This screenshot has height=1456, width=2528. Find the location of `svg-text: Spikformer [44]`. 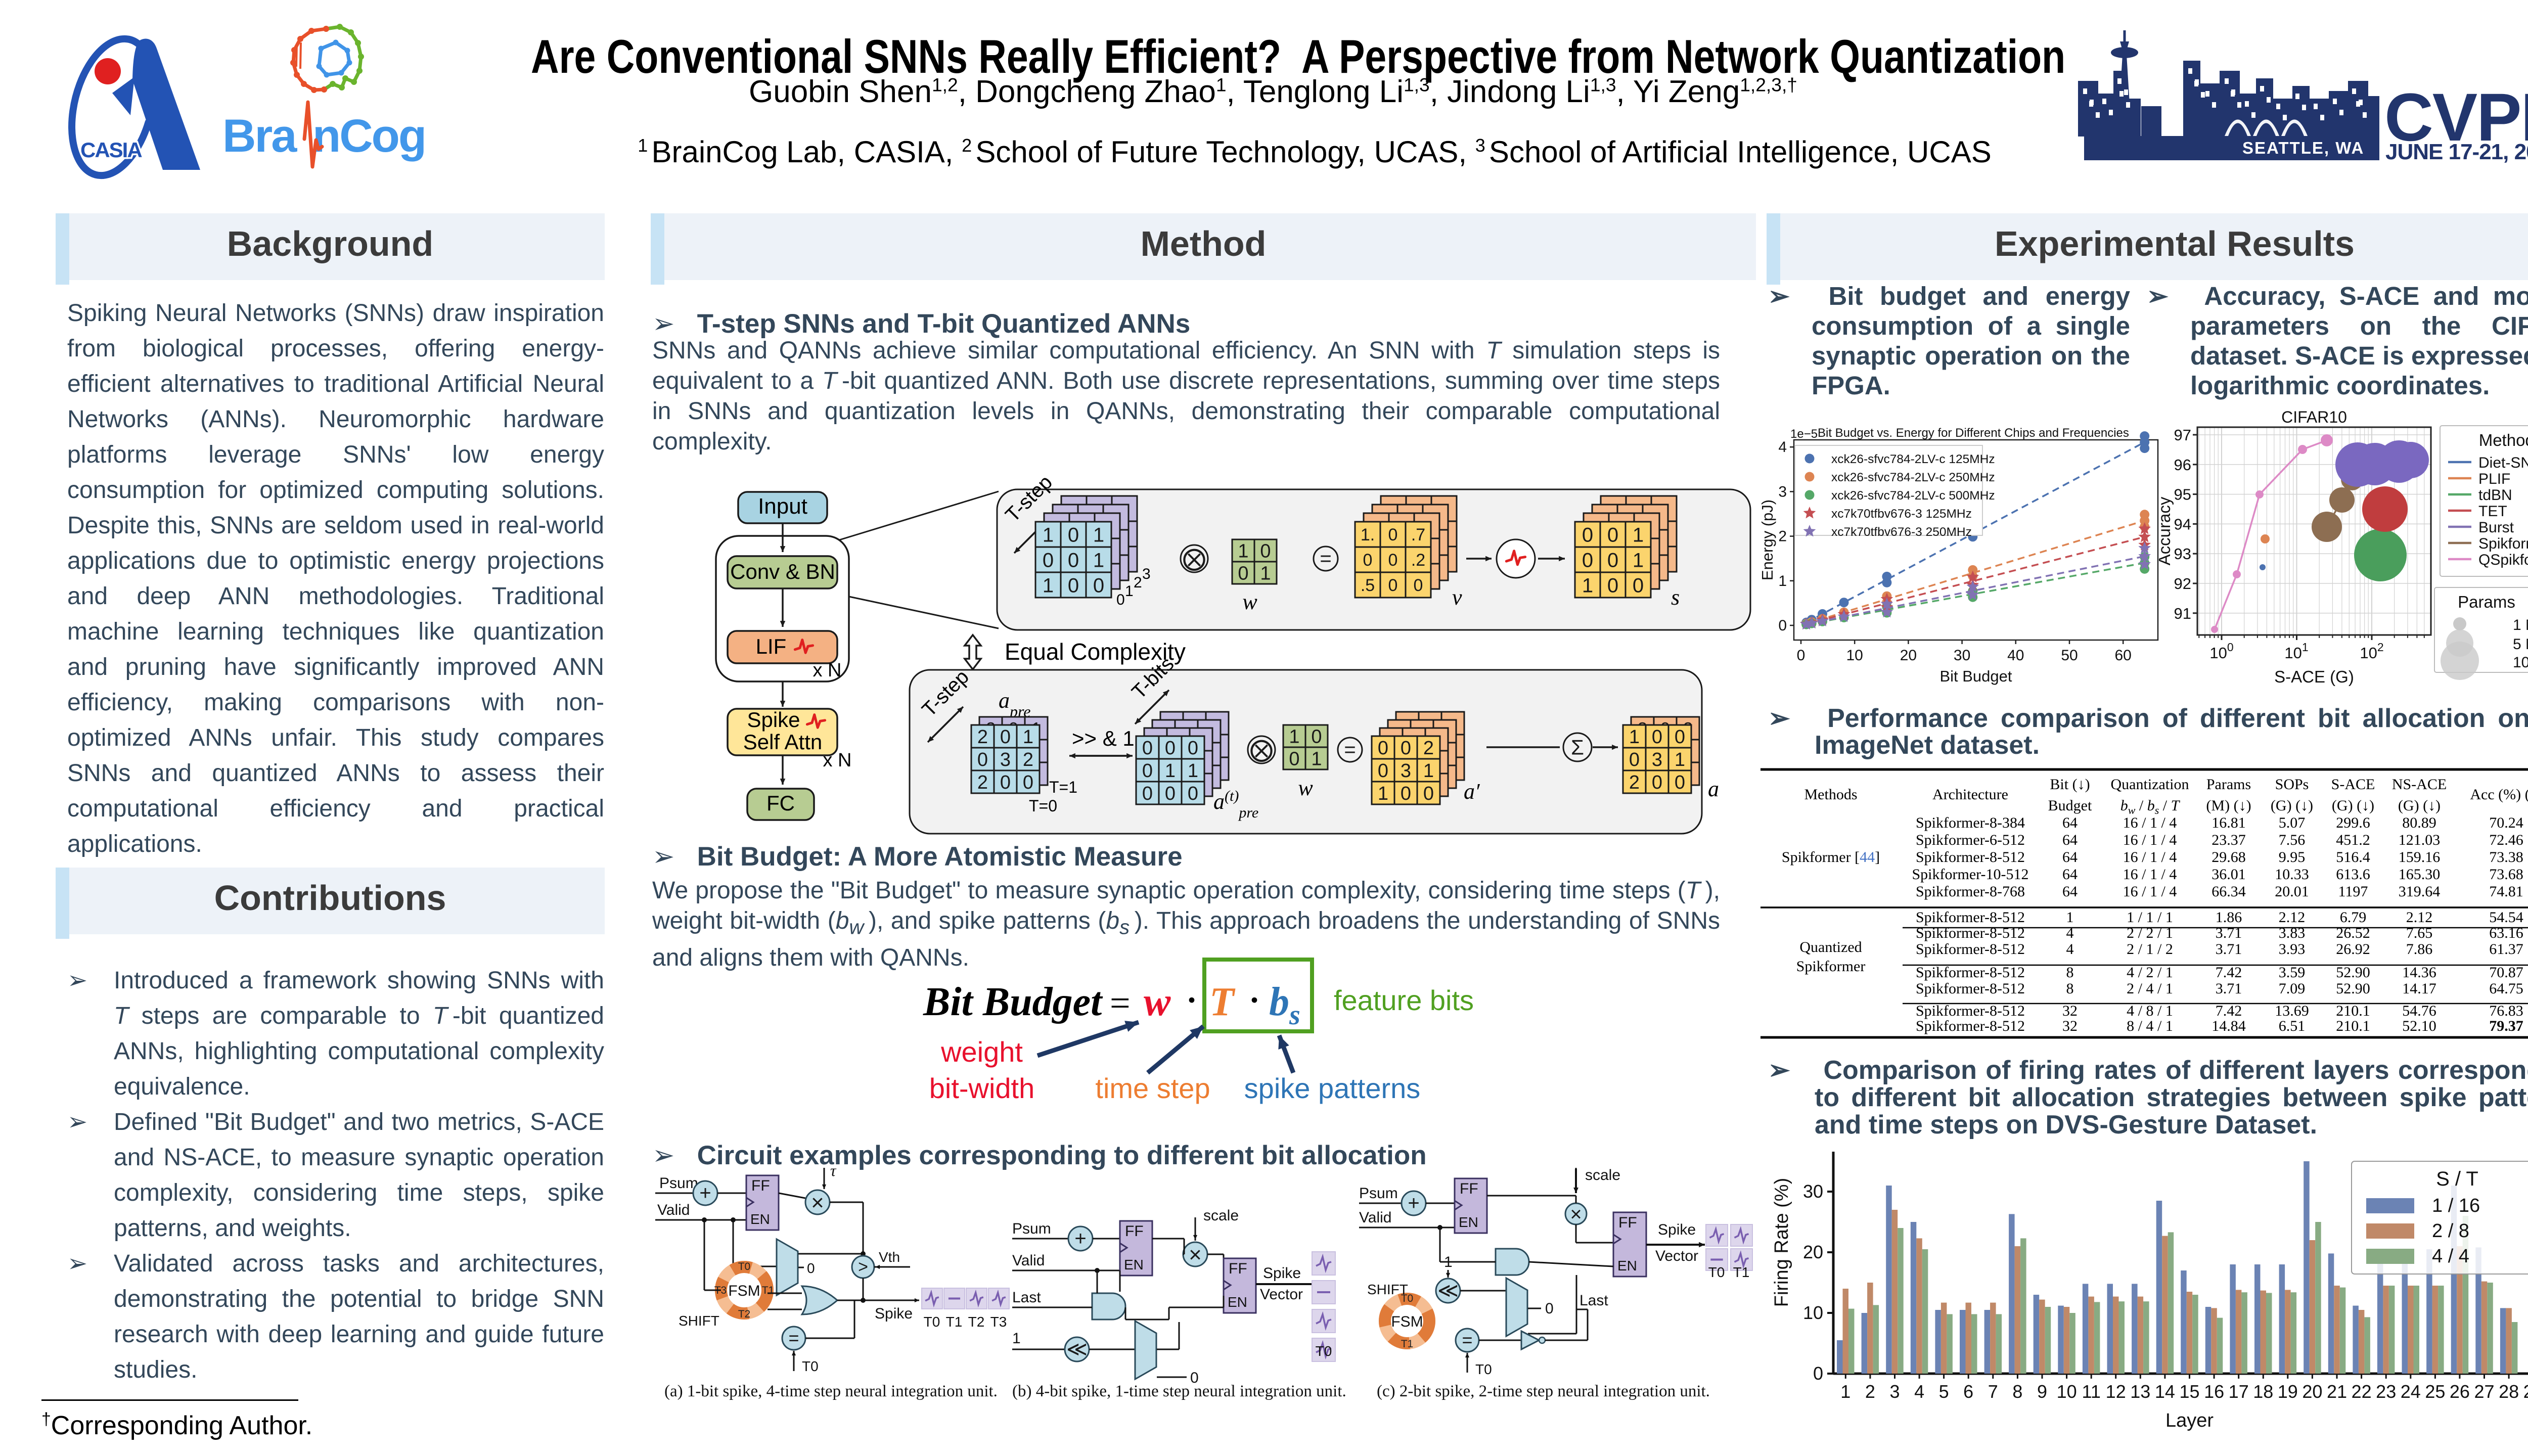

svg-text: Spikformer [44] is located at coordinates (1831, 857).